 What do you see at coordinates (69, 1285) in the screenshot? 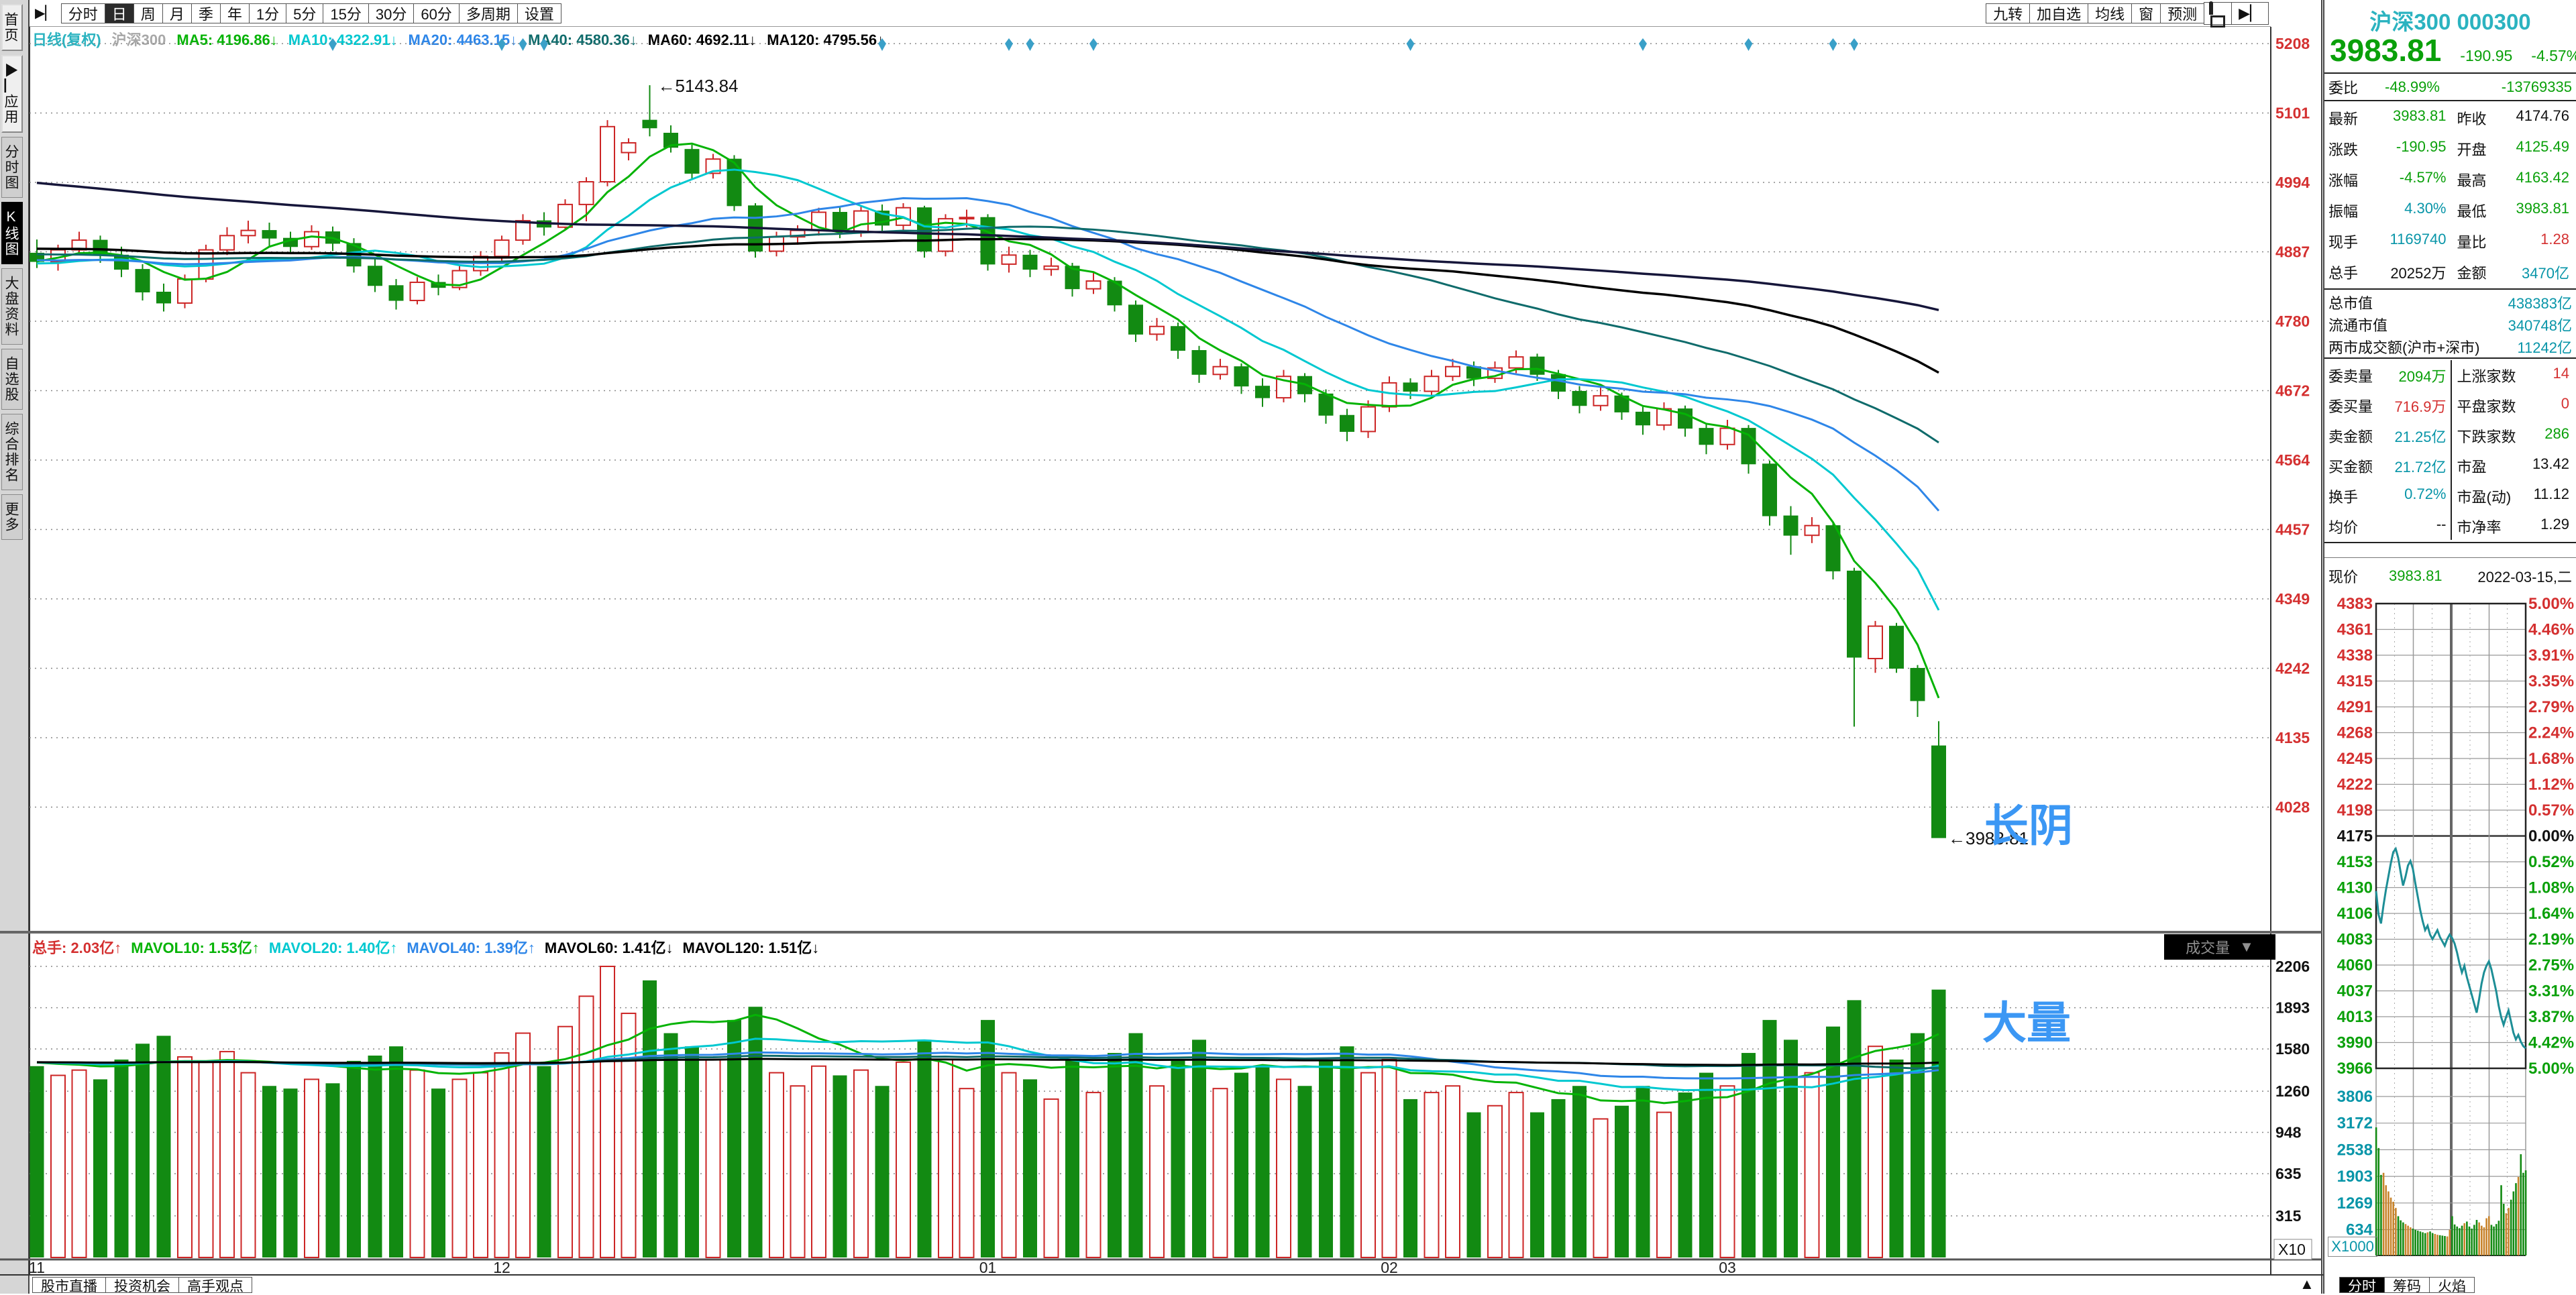
I see `bottom-tab-股市直播: 股市直播` at bounding box center [69, 1285].